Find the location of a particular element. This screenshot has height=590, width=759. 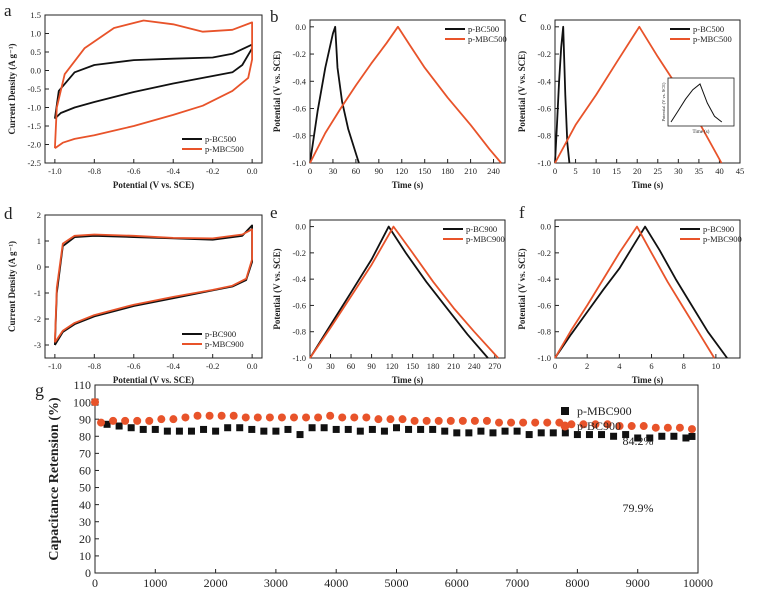

inset-y-label: Potential (V vs. SCE) is located at coordinates (663, 101).